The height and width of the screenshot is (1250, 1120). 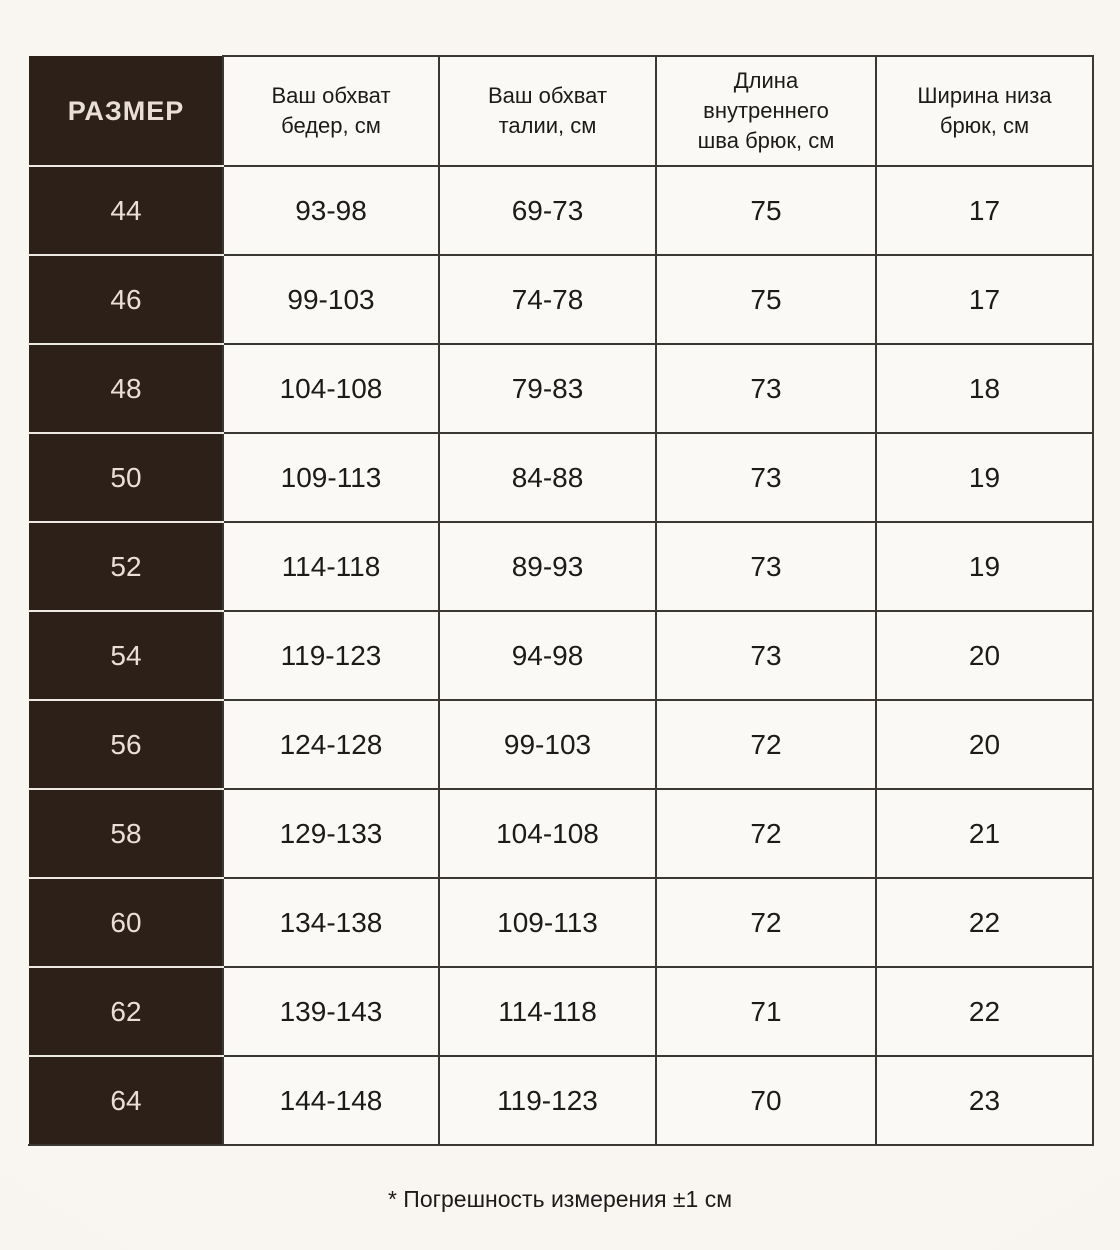 I want to click on size-cell: 48, so click(x=126, y=388).